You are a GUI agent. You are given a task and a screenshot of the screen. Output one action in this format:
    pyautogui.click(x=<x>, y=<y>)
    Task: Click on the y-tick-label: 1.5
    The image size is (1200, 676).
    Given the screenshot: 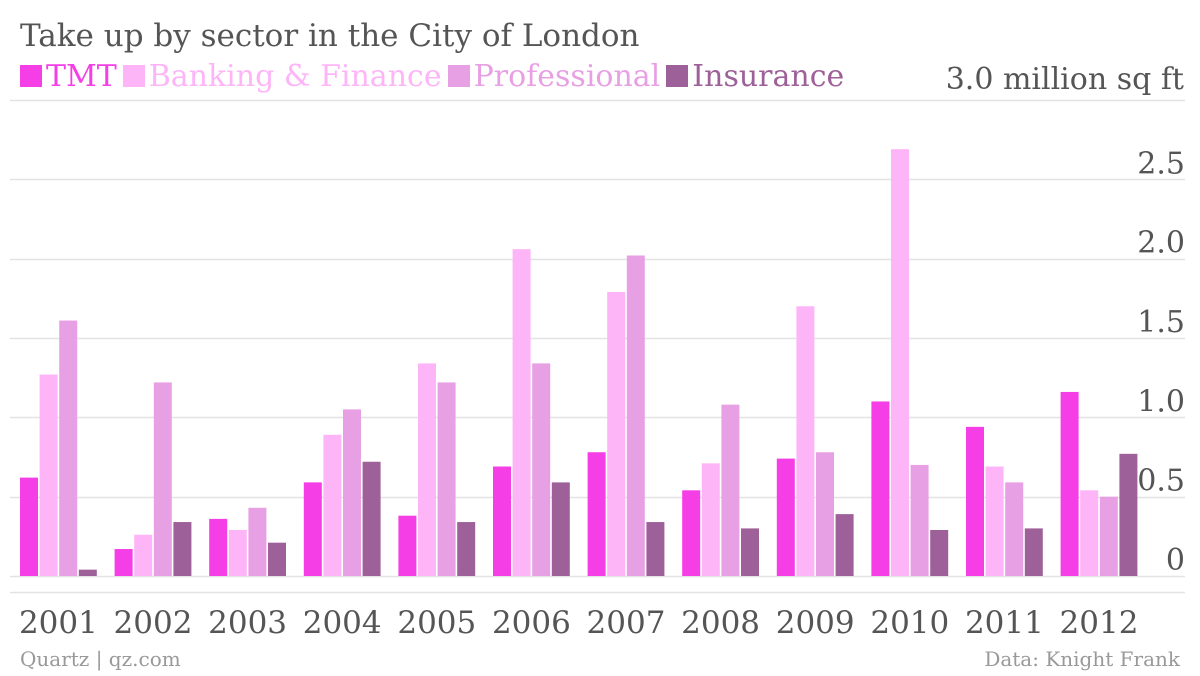 What is the action you would take?
    pyautogui.click(x=1161, y=322)
    